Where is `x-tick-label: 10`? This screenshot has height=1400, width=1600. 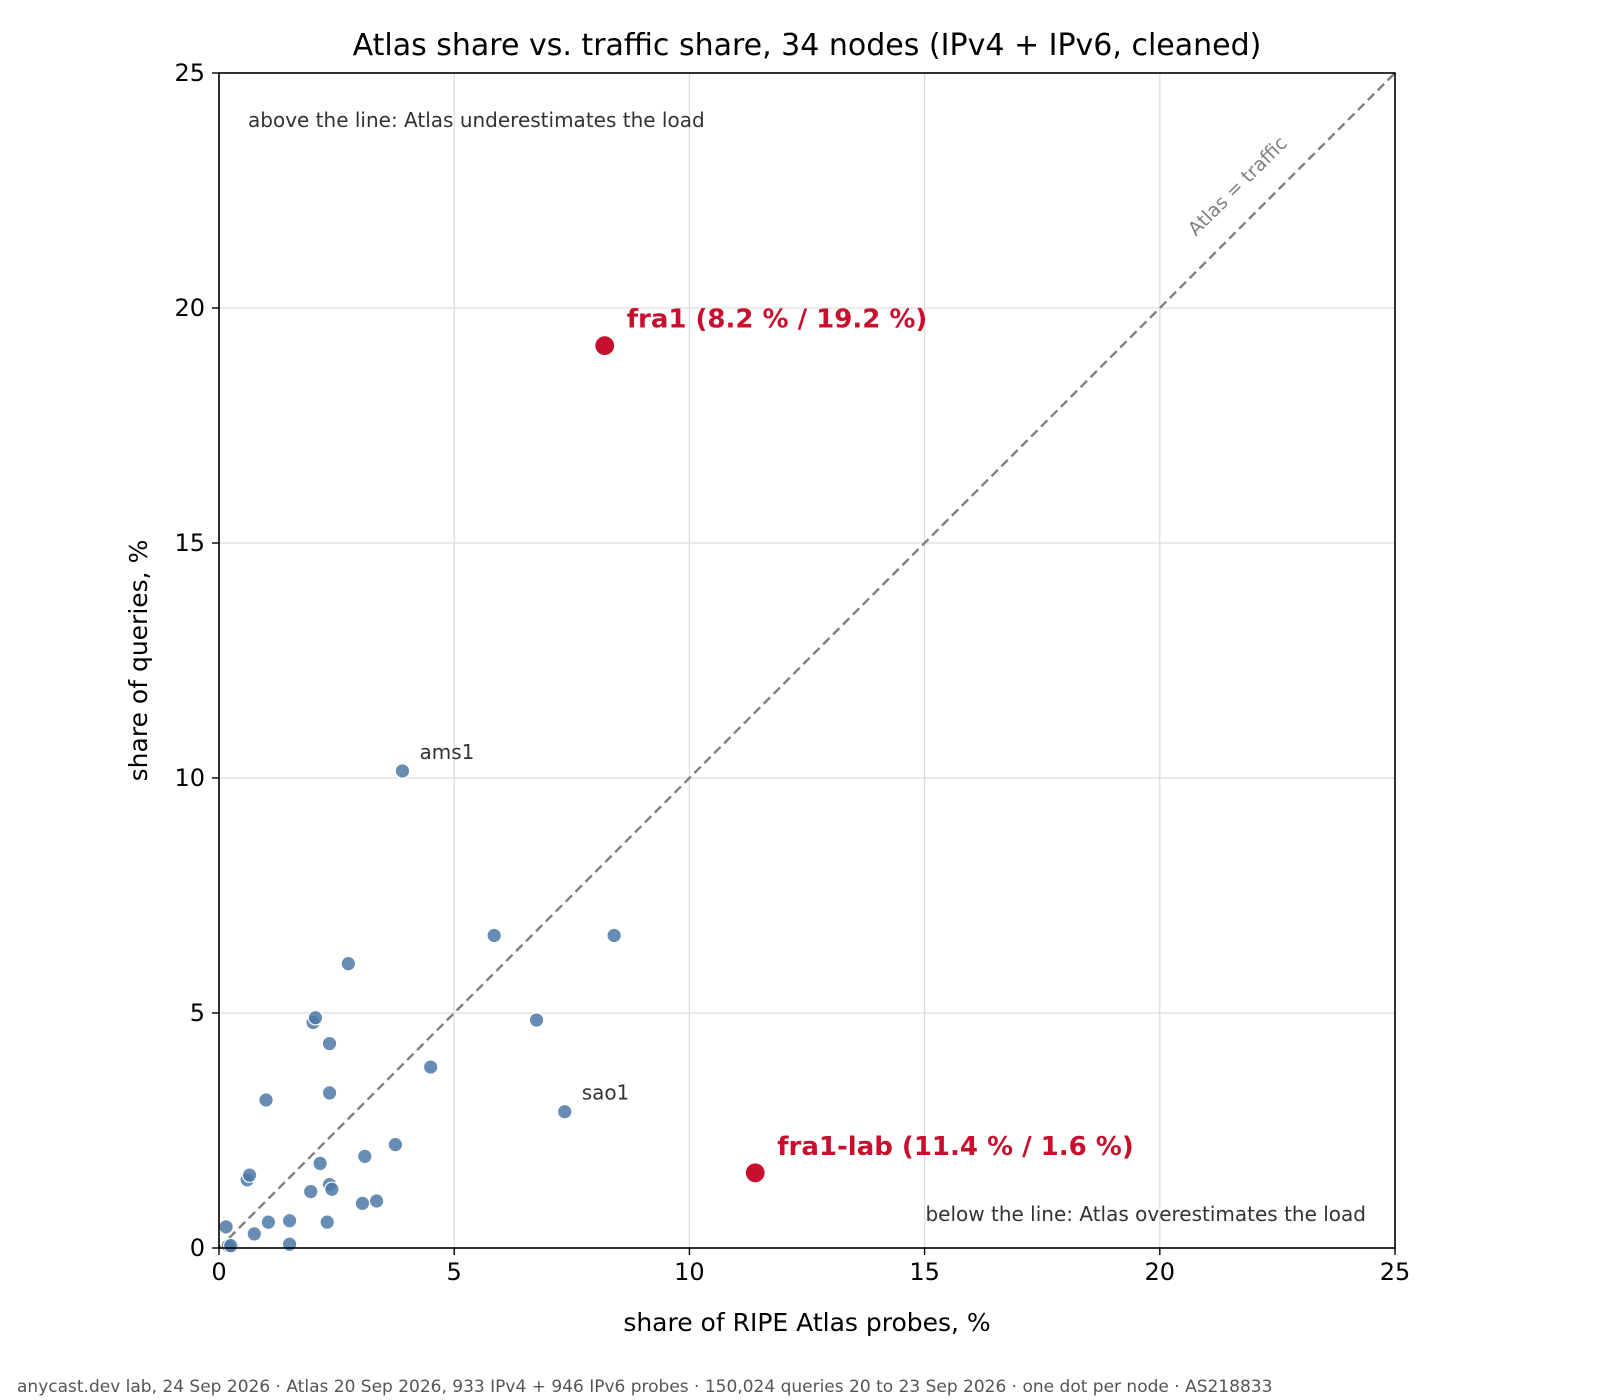 x-tick-label: 10 is located at coordinates (689, 1272).